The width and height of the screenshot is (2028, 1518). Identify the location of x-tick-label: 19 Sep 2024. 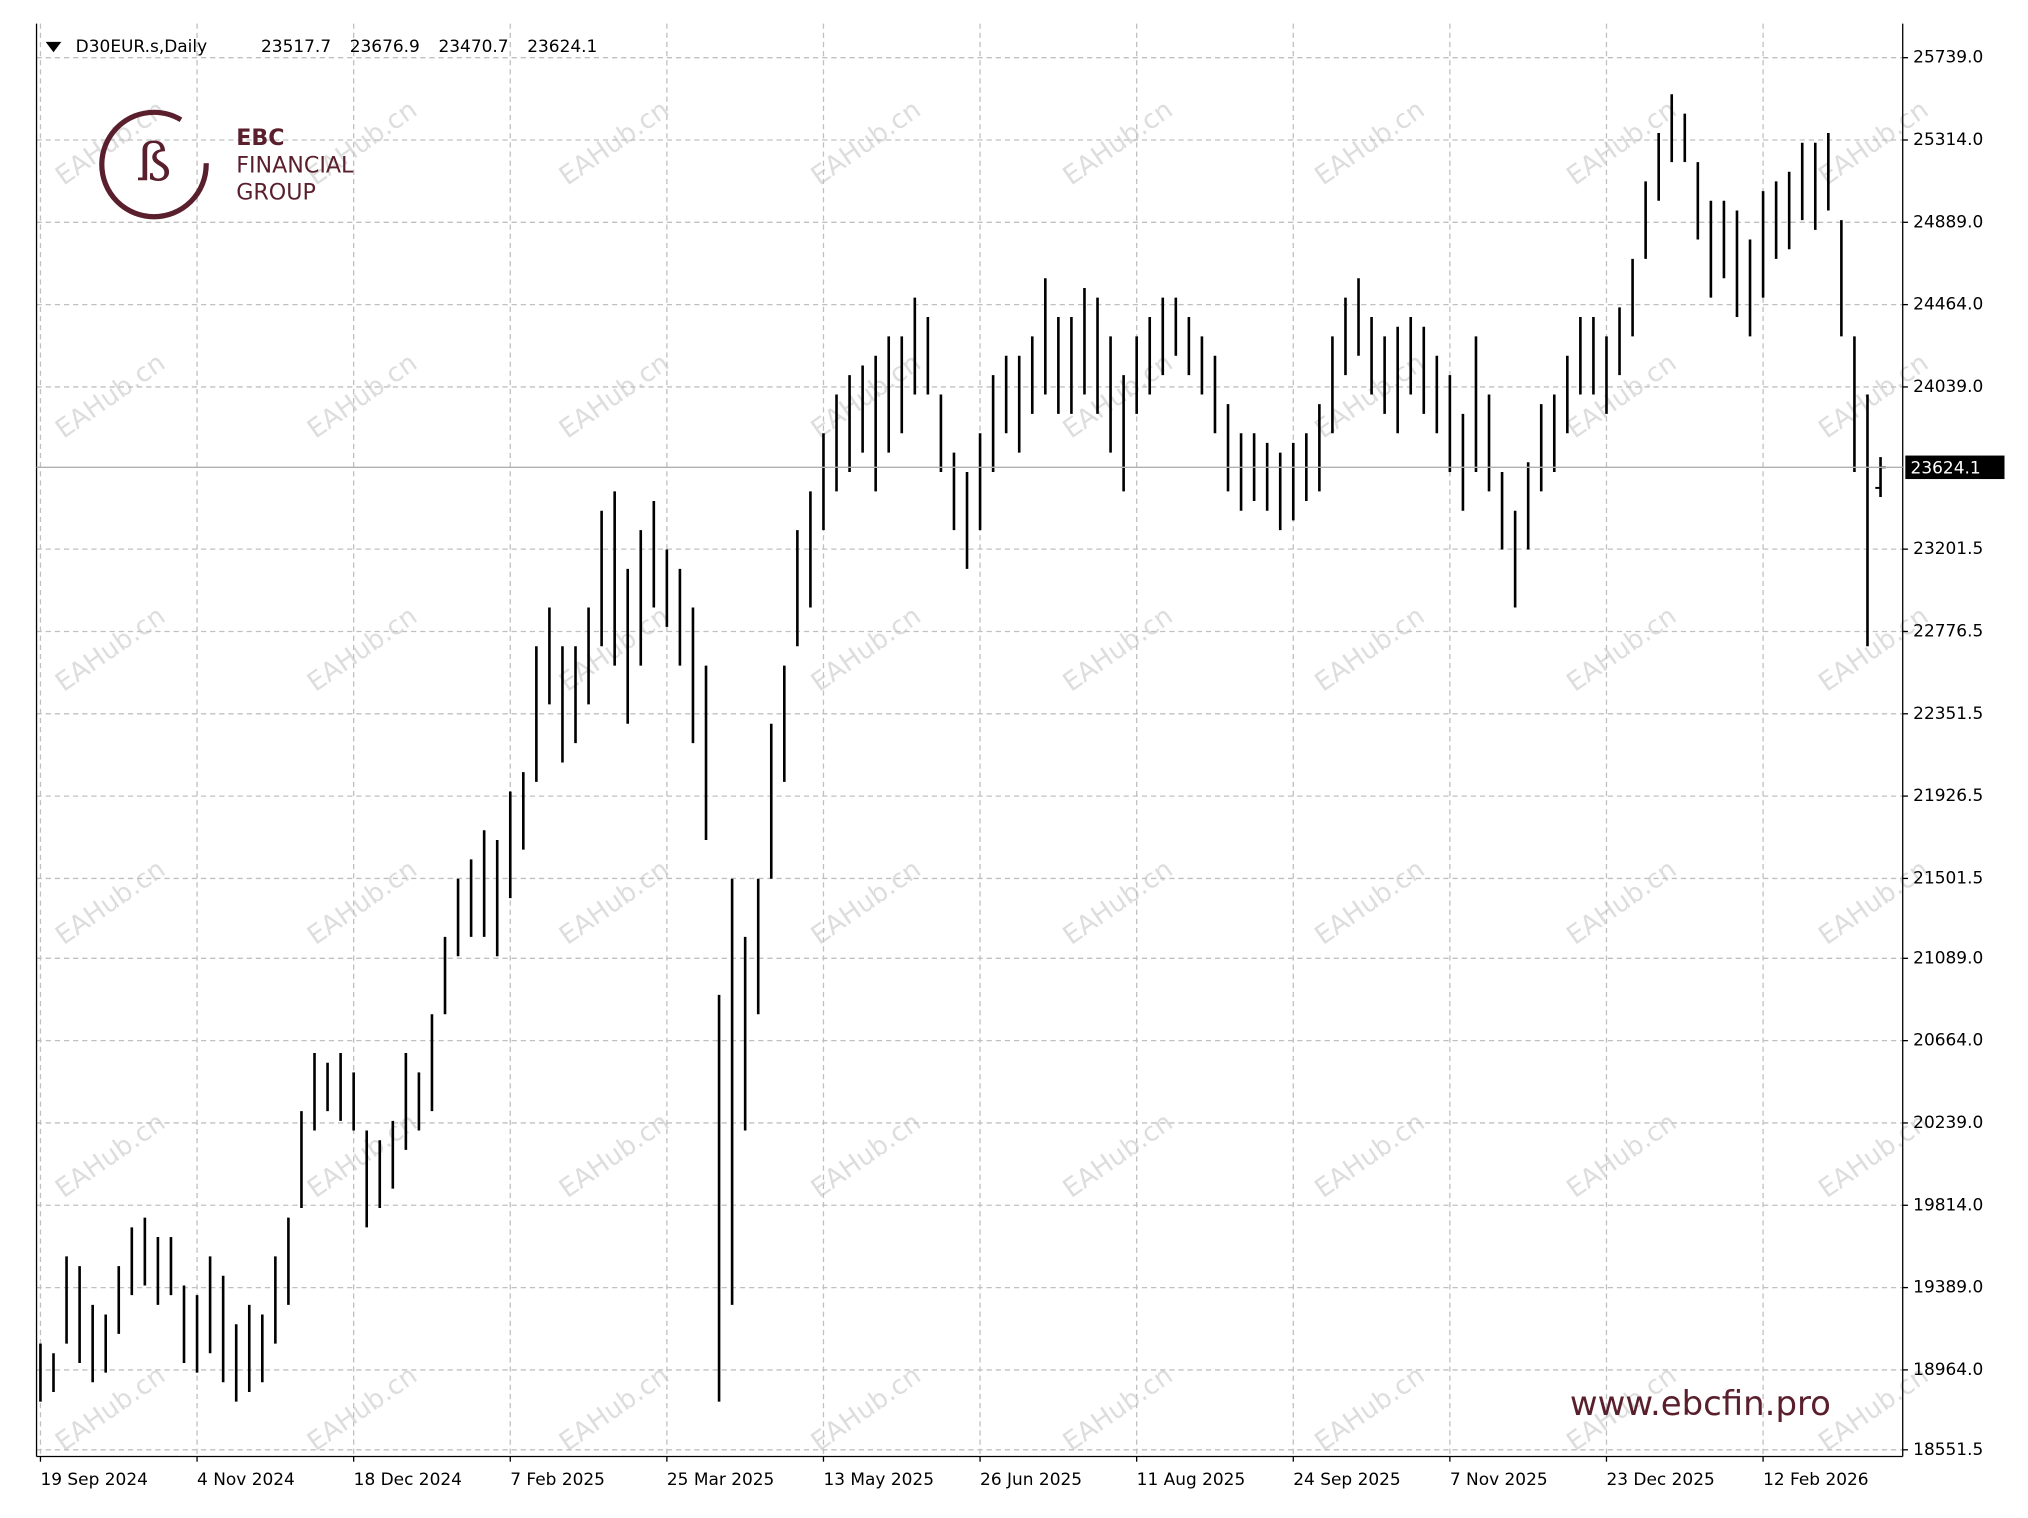
(93, 1479).